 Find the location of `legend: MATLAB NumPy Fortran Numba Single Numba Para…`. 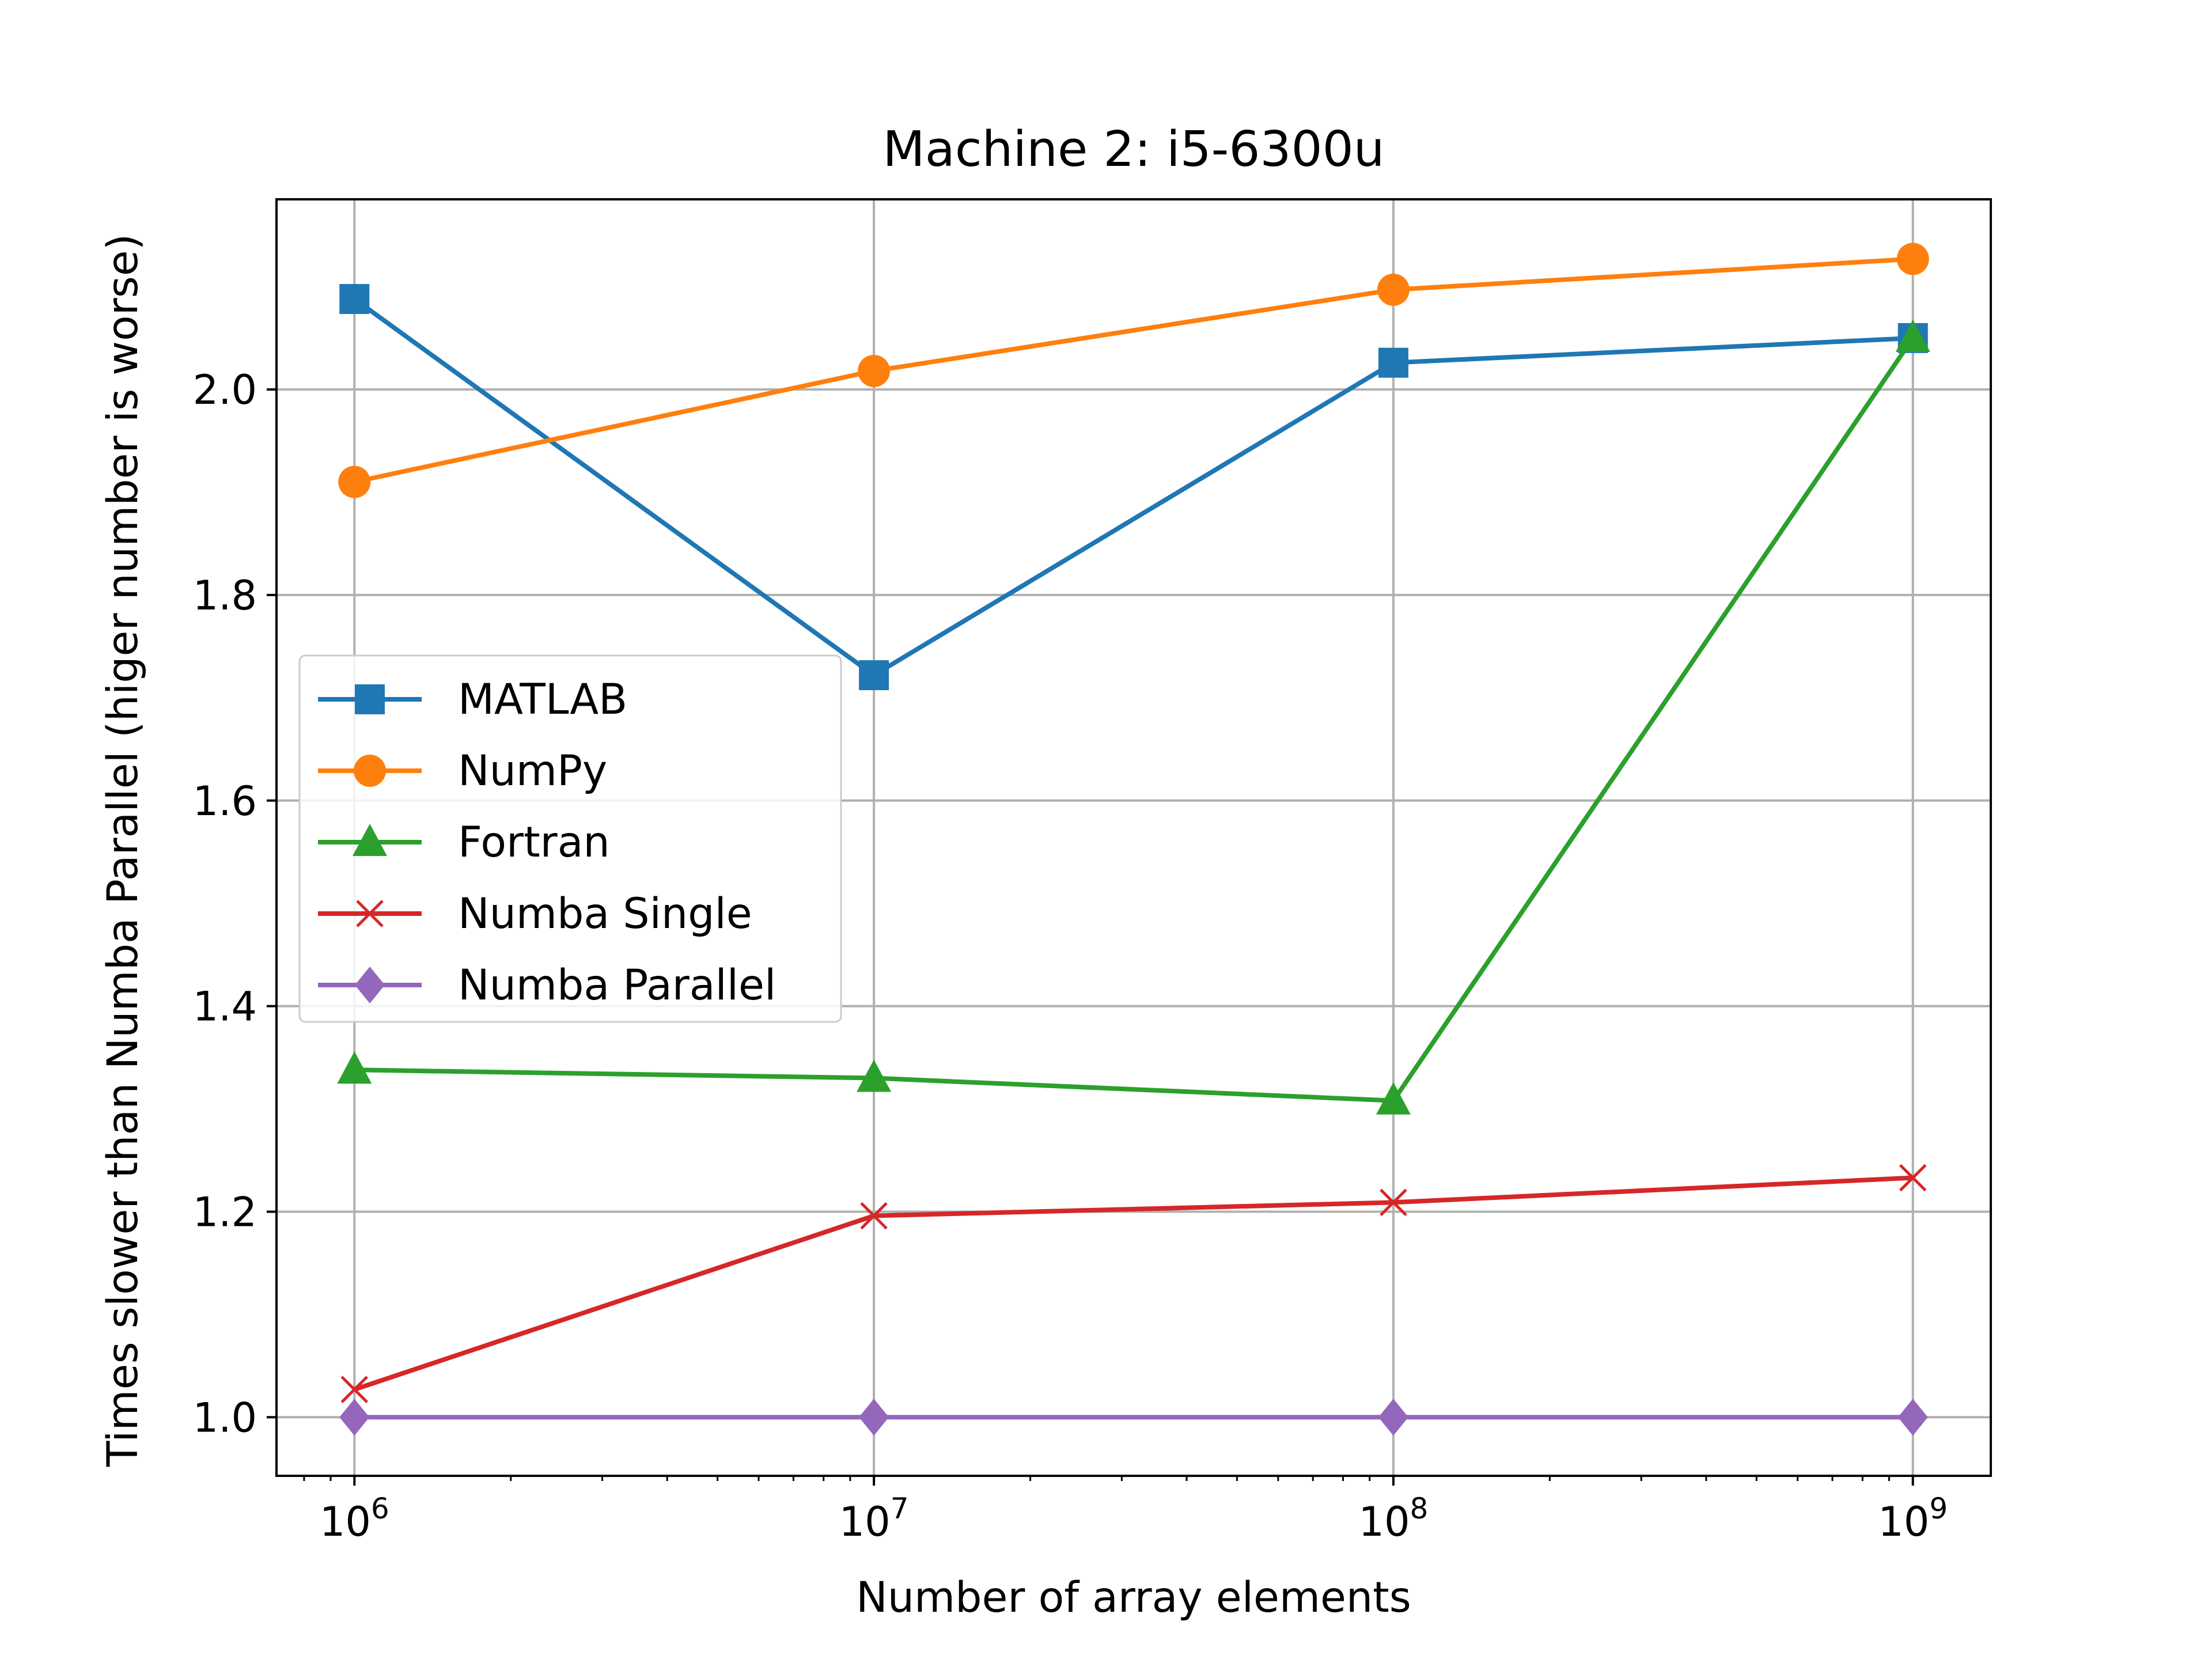

legend: MATLAB NumPy Fortran Numba Single Numba Para… is located at coordinates (570, 838).